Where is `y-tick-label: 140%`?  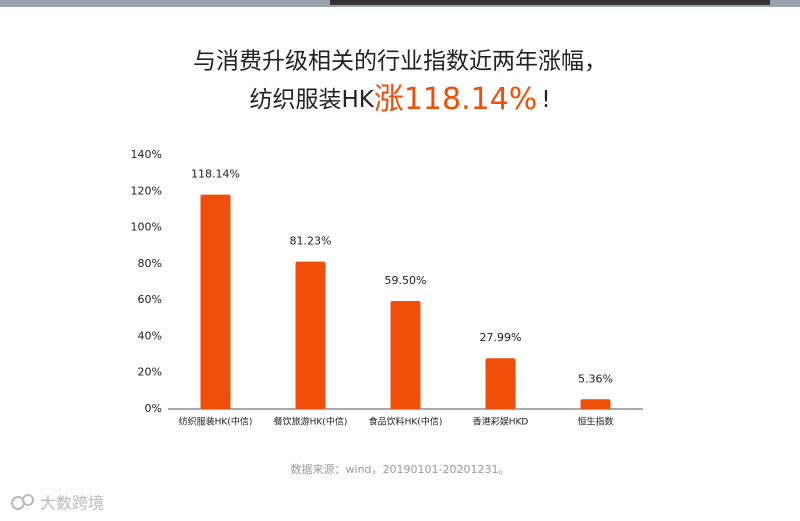 y-tick-label: 140% is located at coordinates (146, 154).